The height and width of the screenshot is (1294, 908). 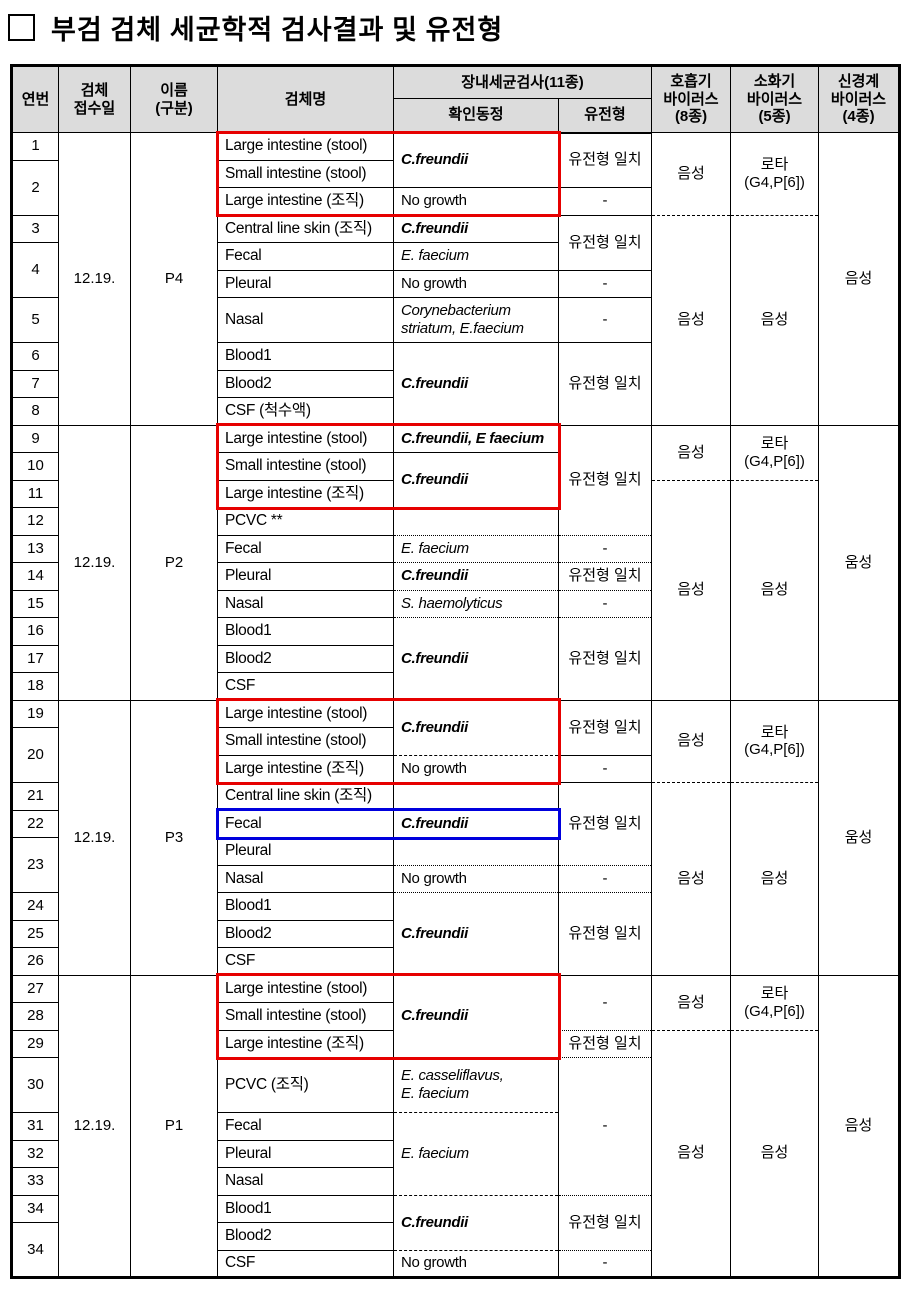 I want to click on serial-cell: 12, so click(x=35, y=521).